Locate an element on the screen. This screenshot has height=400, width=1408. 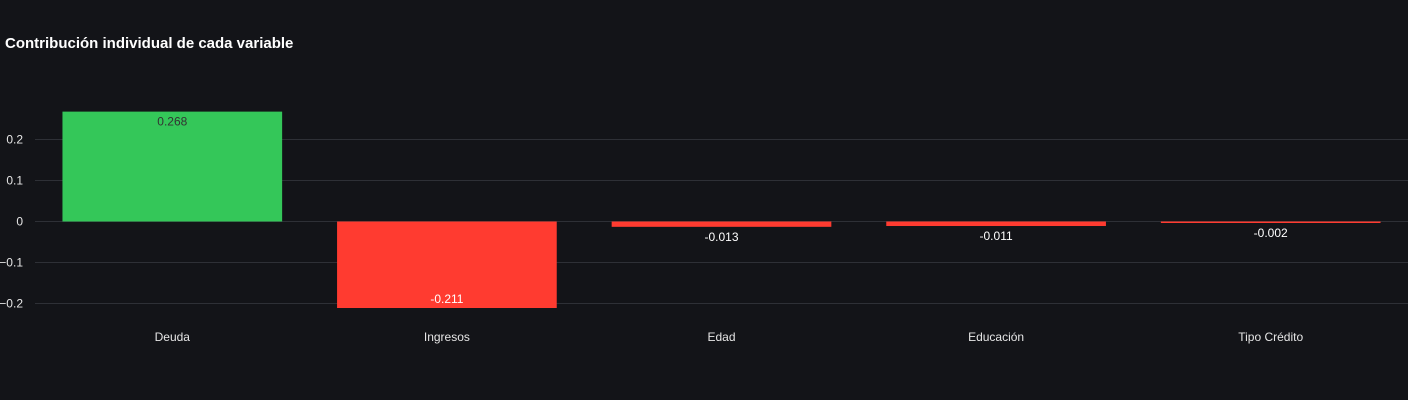
x-tick-label: Ingresos is located at coordinates (447, 337).